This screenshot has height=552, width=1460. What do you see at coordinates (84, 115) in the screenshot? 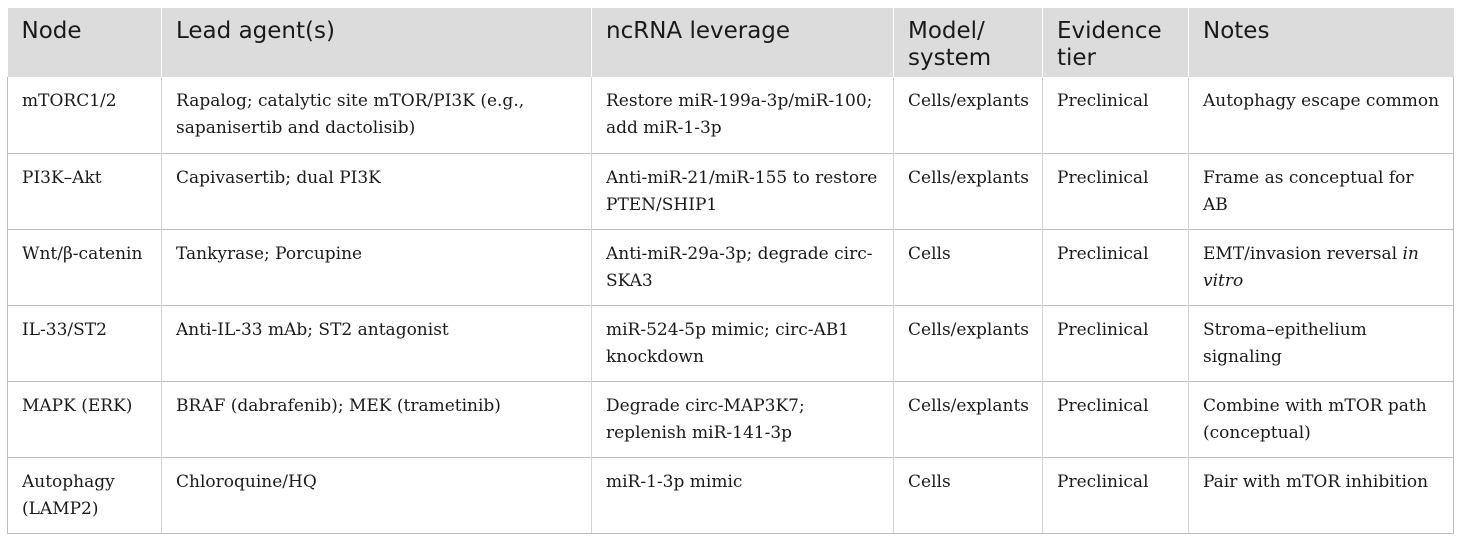
I see `cell-node: mTORC1/2` at bounding box center [84, 115].